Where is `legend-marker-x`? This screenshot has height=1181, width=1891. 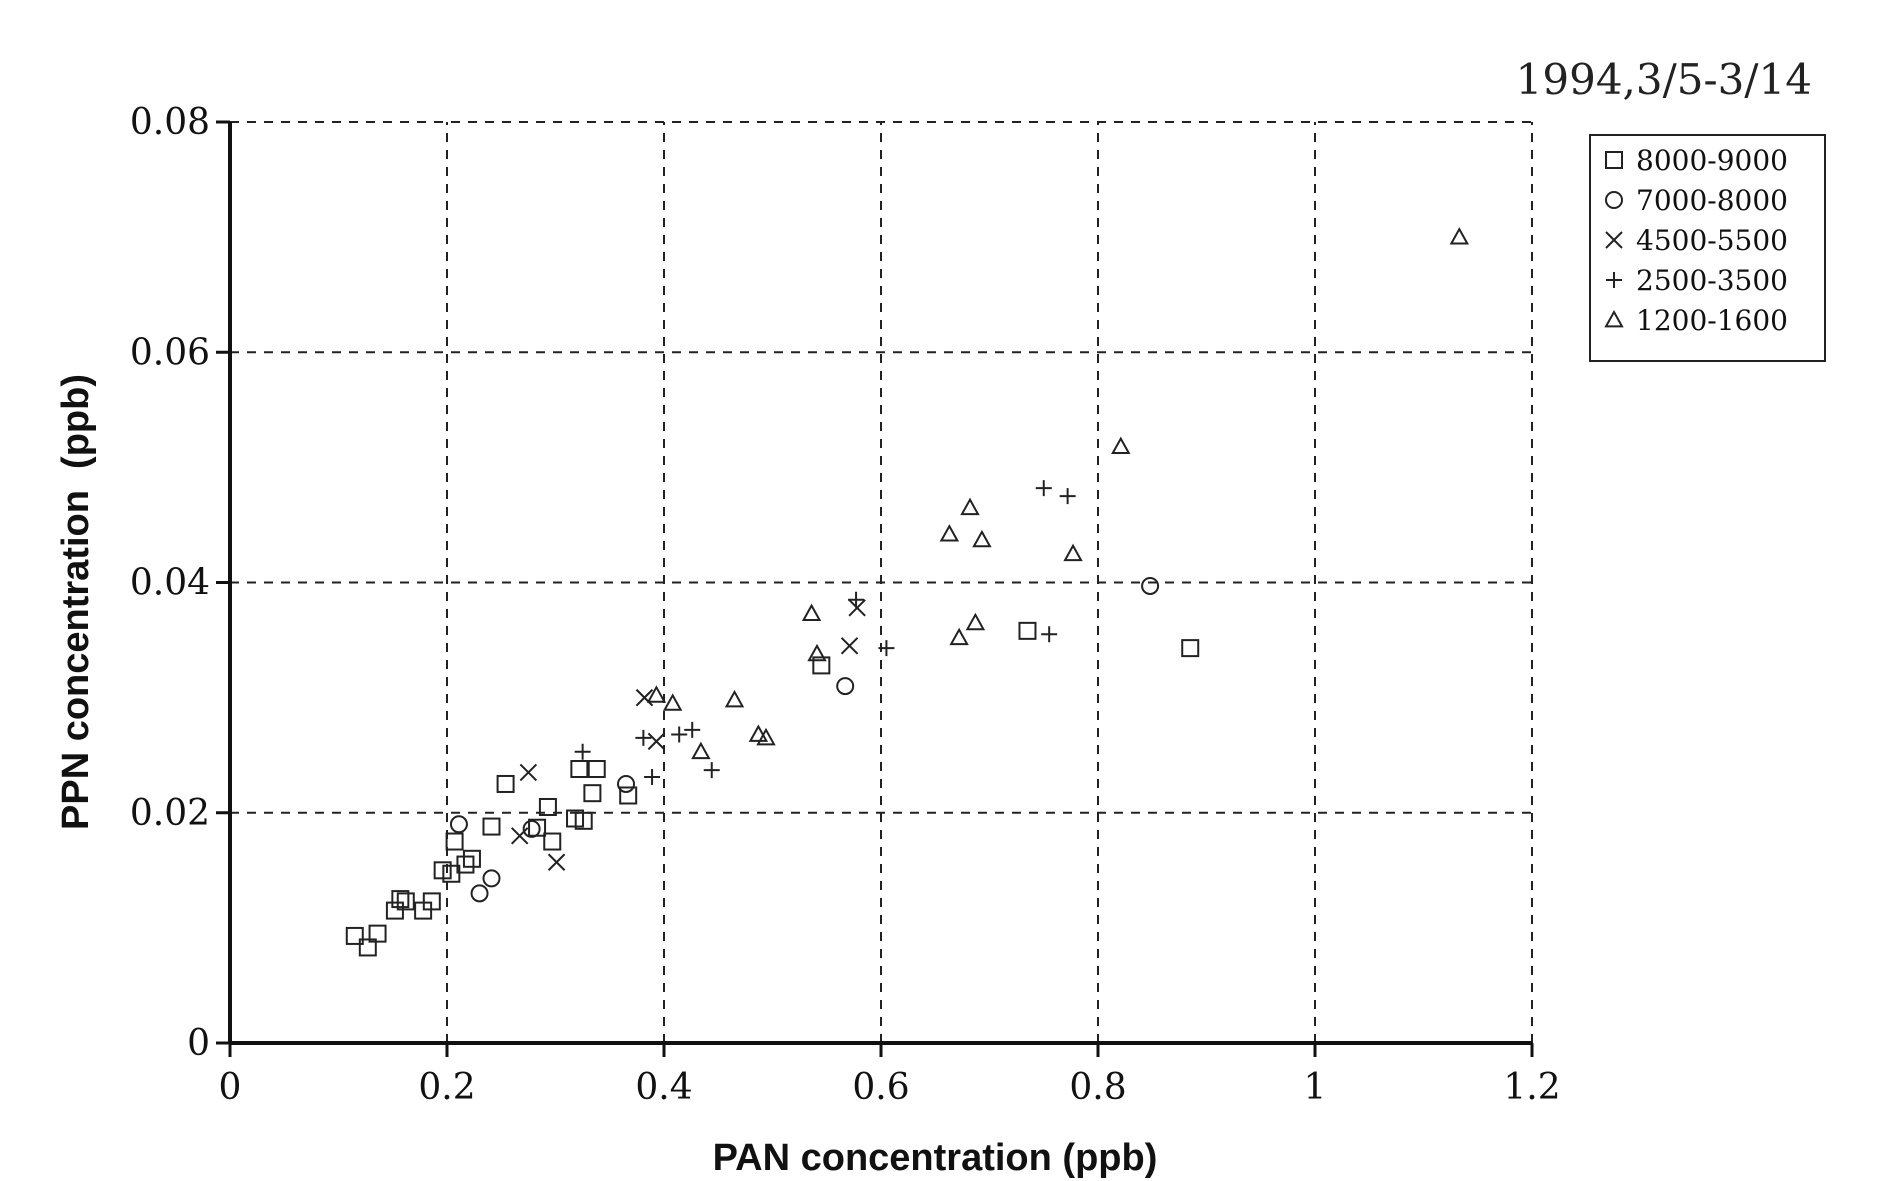
legend-marker-x is located at coordinates (1614, 240).